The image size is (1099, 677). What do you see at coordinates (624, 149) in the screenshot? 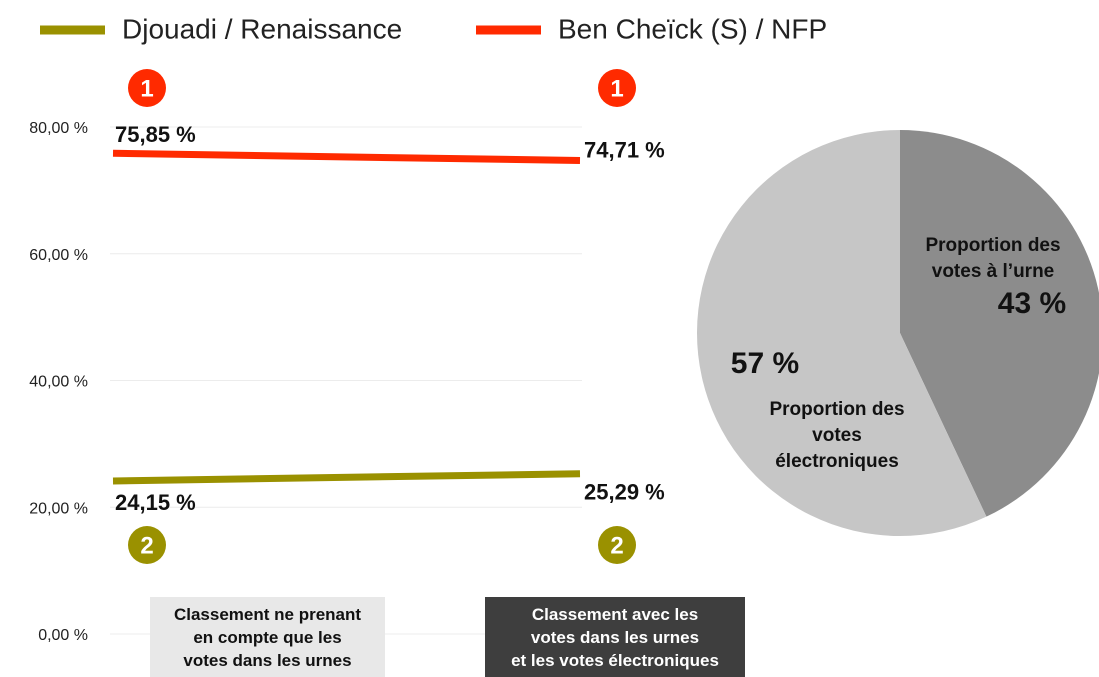
I see `data-label: 74,71 %` at bounding box center [624, 149].